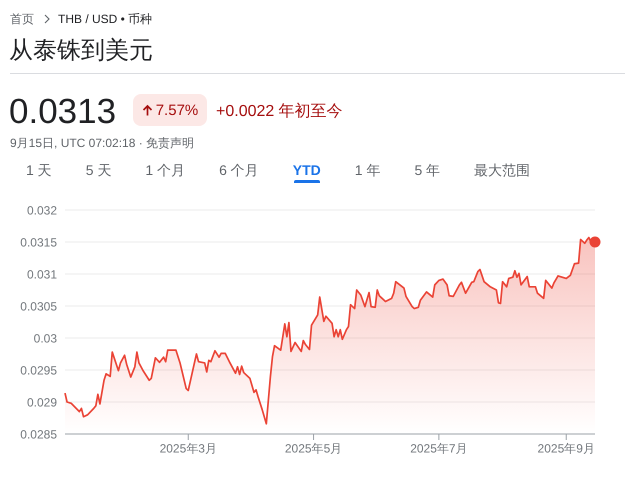  Describe the element at coordinates (188, 449) in the screenshot. I see `x-tick-label: 2025年3月` at that location.